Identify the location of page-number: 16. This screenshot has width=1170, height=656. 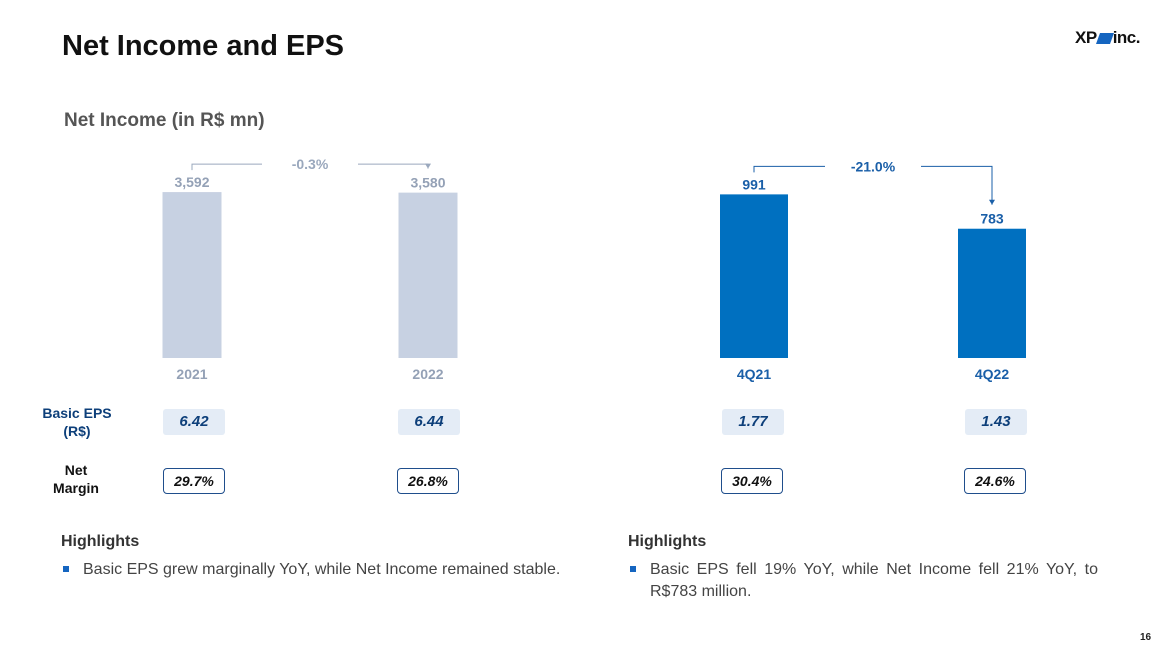
(1146, 637).